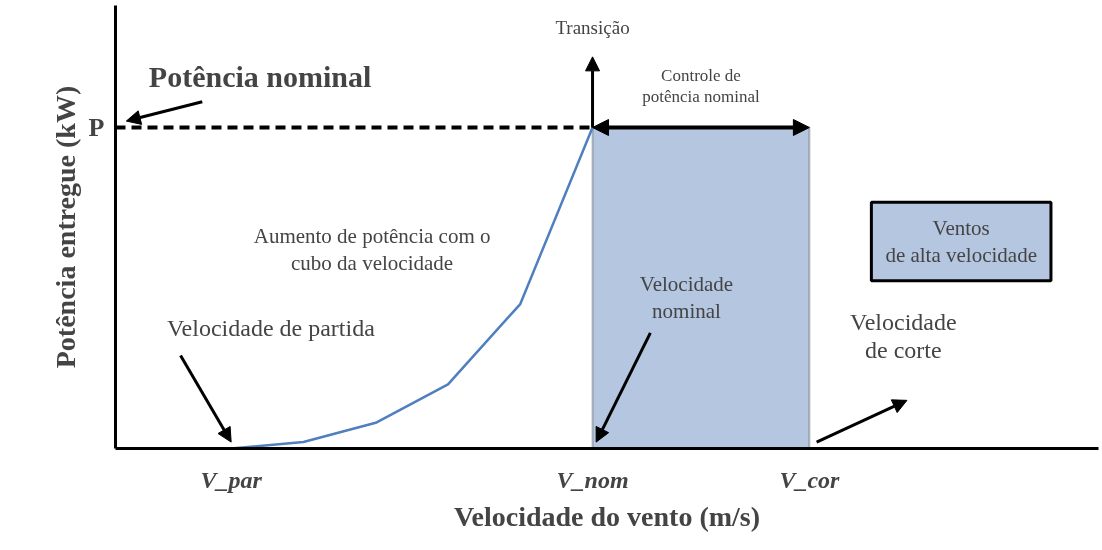 The height and width of the screenshot is (550, 1102). What do you see at coordinates (961, 241) in the screenshot?
I see `annotation: Ventos de alta velocidade` at bounding box center [961, 241].